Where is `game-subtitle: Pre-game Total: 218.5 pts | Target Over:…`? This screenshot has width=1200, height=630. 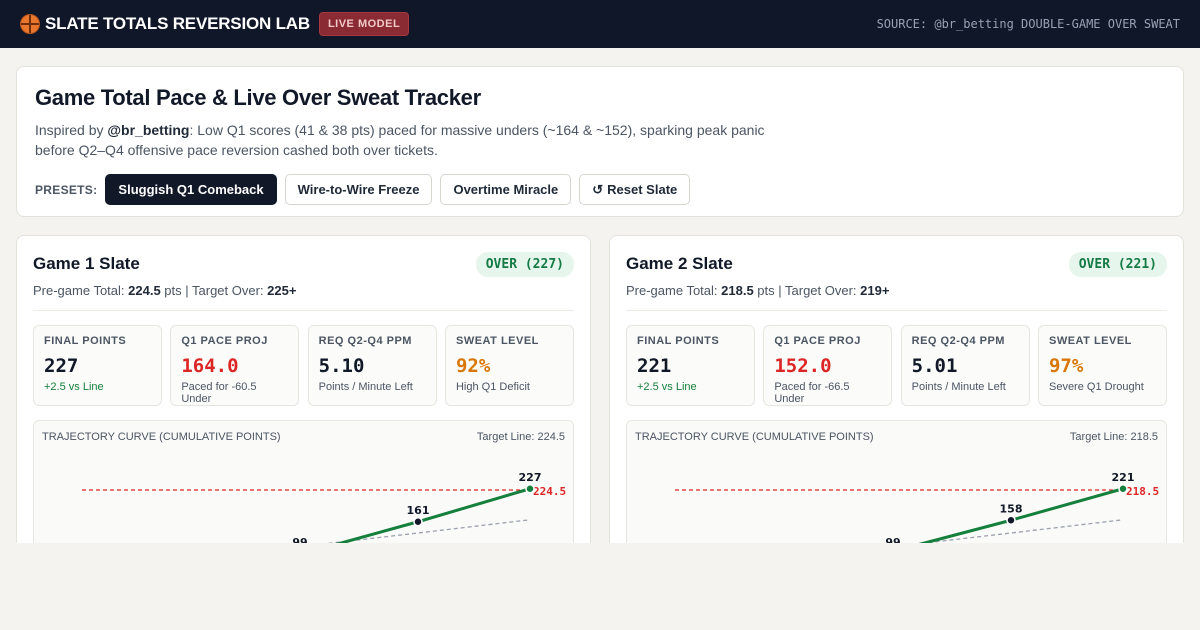
game-subtitle: Pre-game Total: 218.5 pts | Target Over:… is located at coordinates (896, 290).